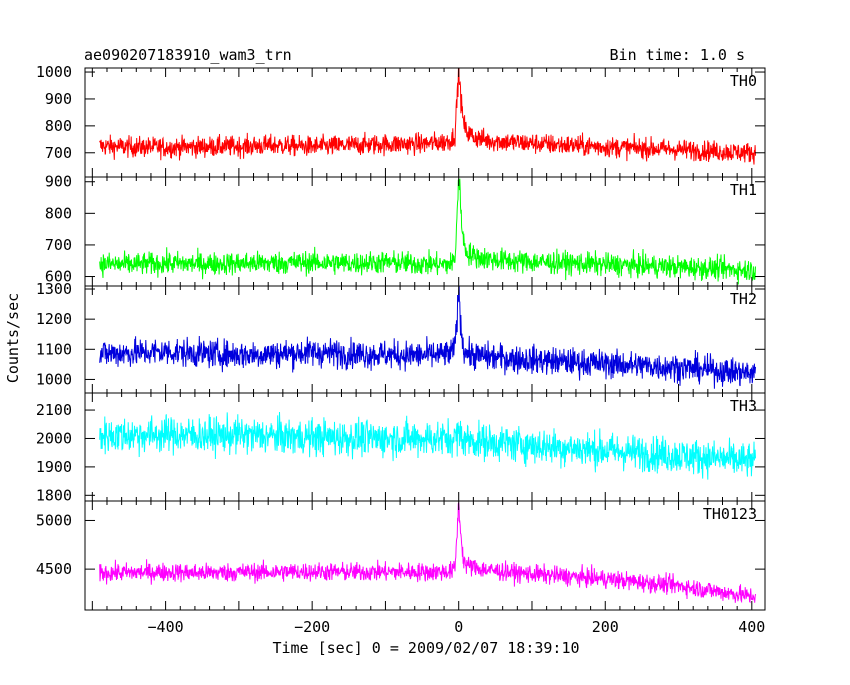 The image size is (850, 685). What do you see at coordinates (312, 627) in the screenshot?
I see `x-tick-label: −200` at bounding box center [312, 627].